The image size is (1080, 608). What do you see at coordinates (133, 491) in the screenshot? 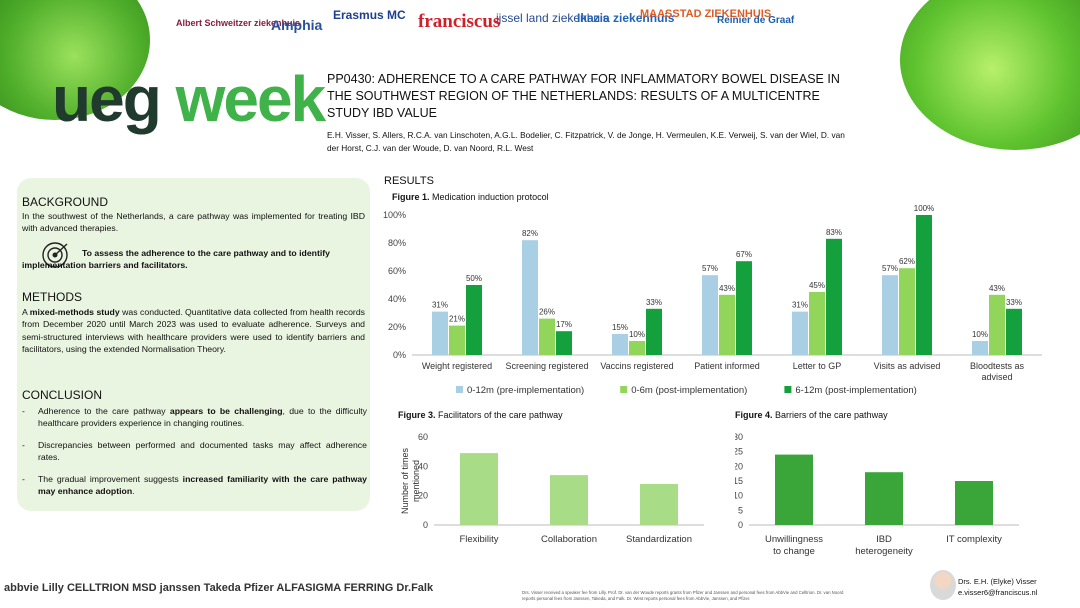
I see `conclusion-item-post: .` at bounding box center [133, 491].